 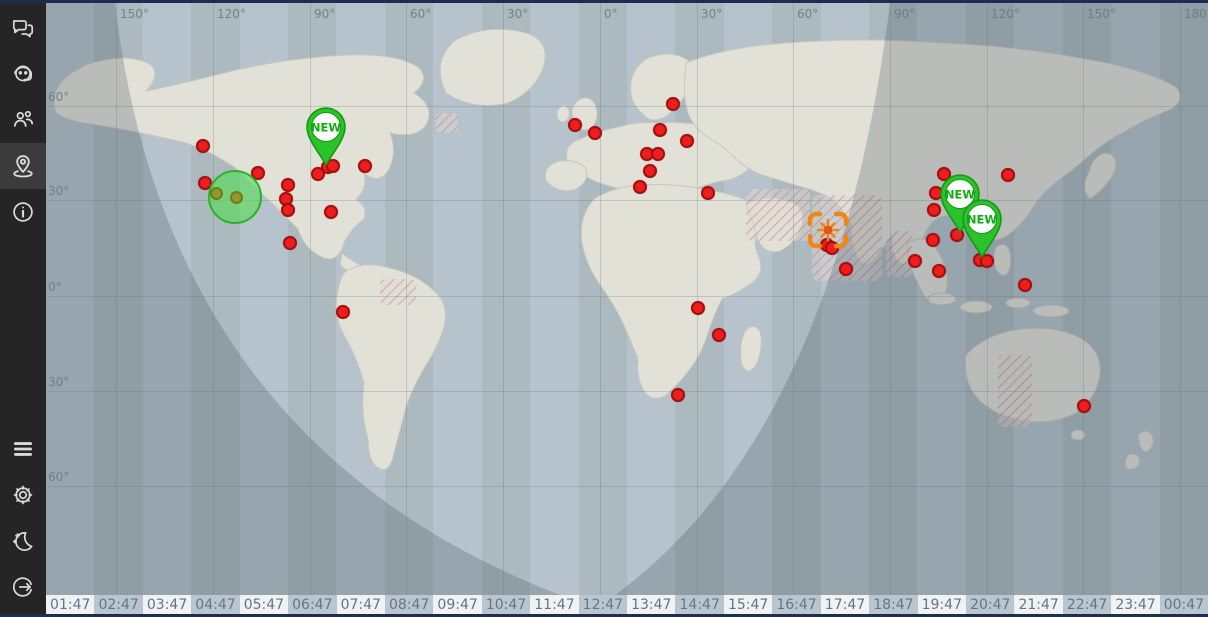 I want to click on support-agent-icon, so click(x=23, y=73).